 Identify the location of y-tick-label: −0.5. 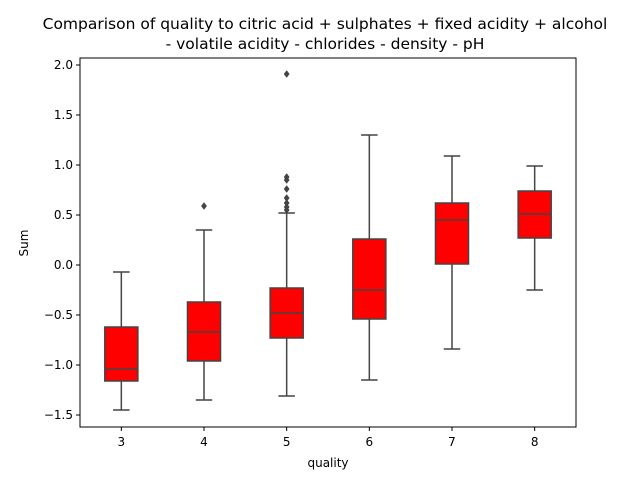
(58, 315).